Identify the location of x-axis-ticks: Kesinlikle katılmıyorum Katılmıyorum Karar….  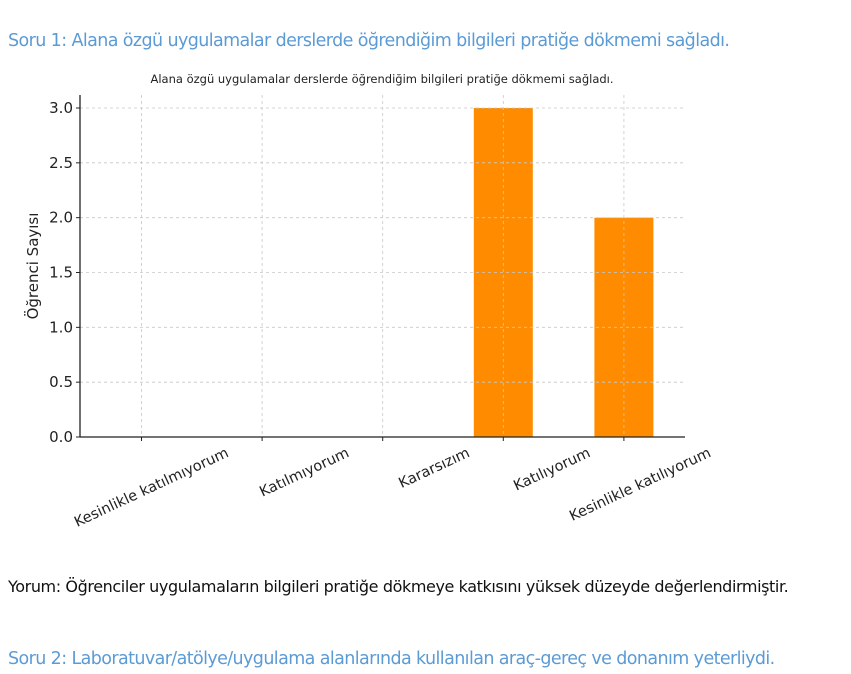
(393, 484).